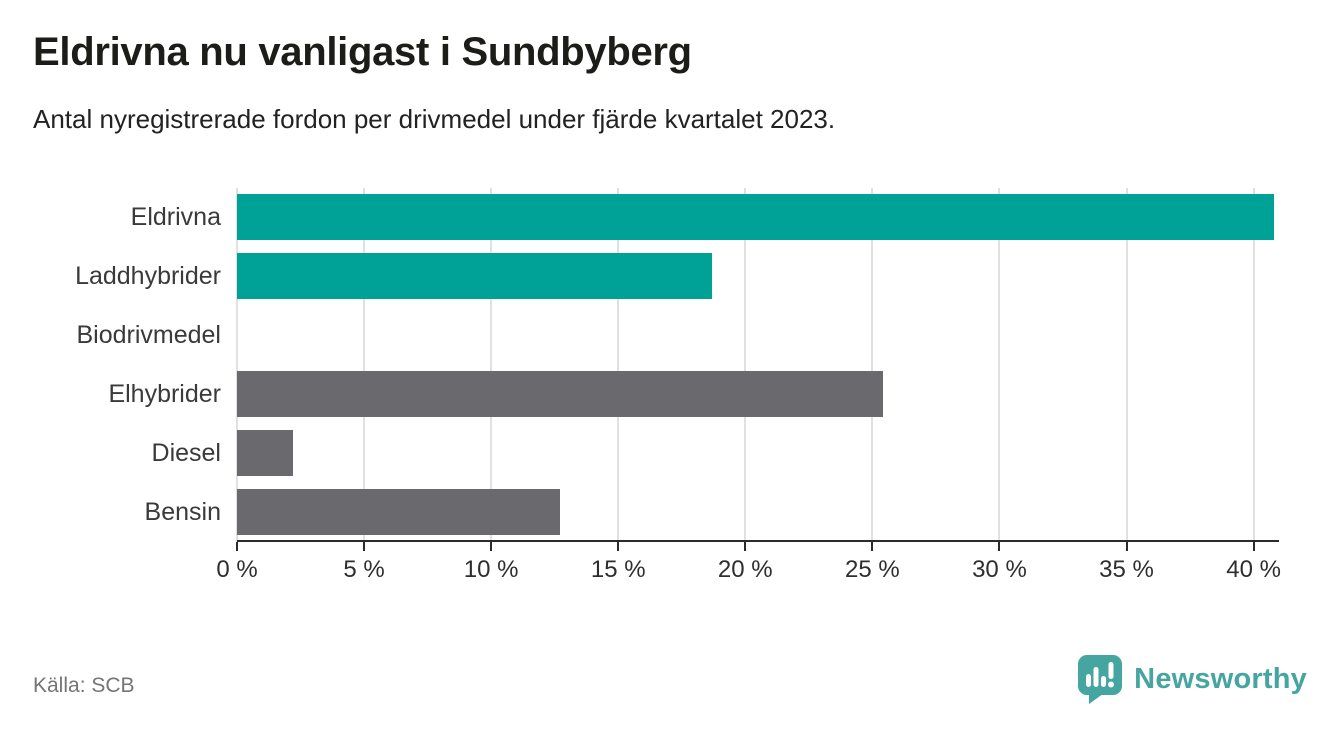 The width and height of the screenshot is (1340, 733). What do you see at coordinates (758, 541) in the screenshot?
I see `x-axis-line` at bounding box center [758, 541].